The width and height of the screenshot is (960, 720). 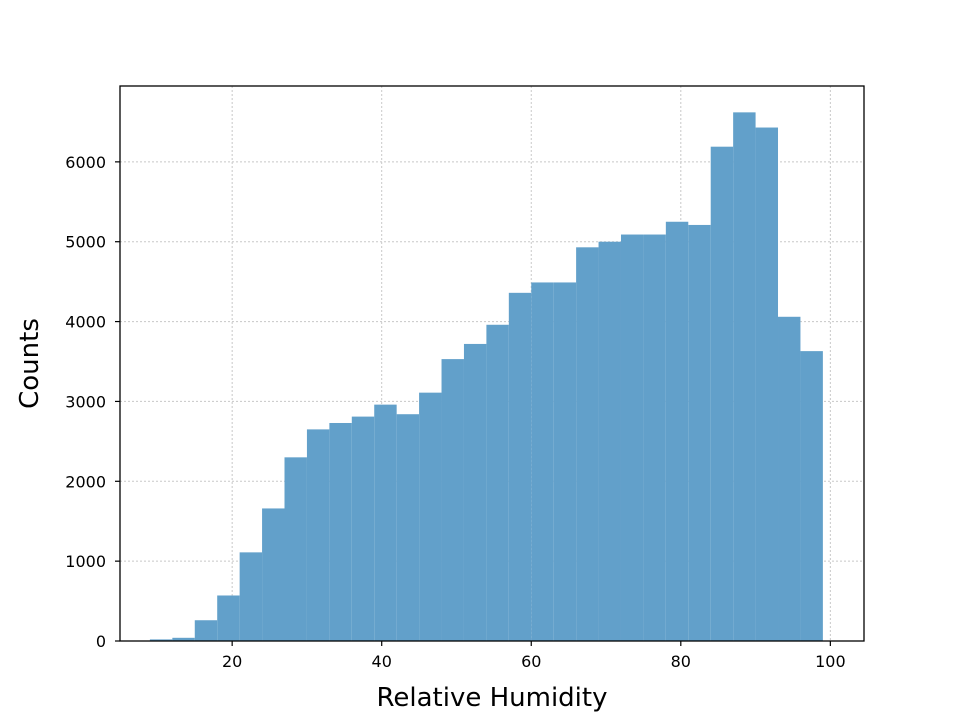 What do you see at coordinates (85, 561) in the screenshot?
I see `y-tick-label: 1000` at bounding box center [85, 561].